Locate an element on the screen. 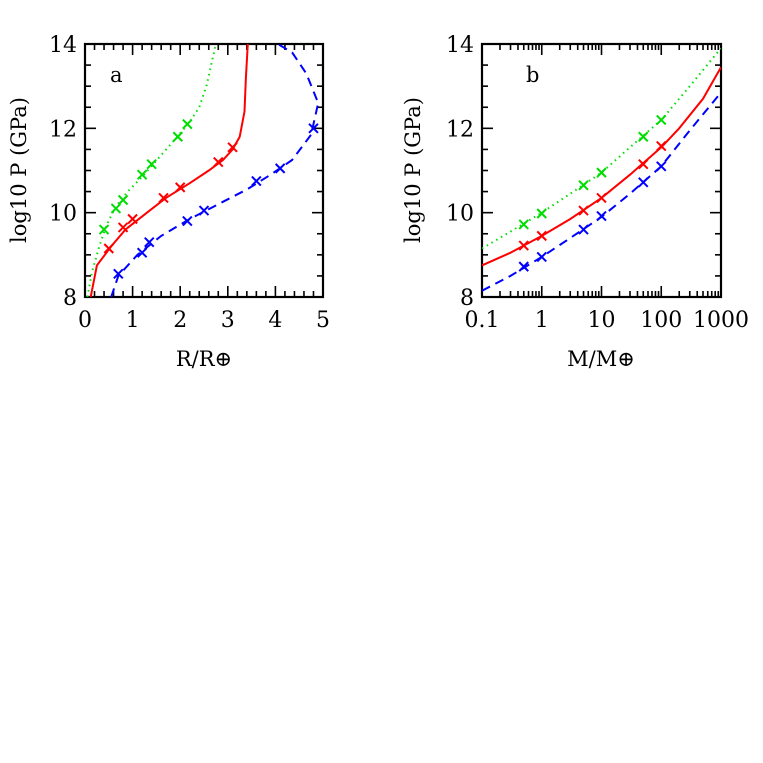  panel-a-series is located at coordinates (203, 170).